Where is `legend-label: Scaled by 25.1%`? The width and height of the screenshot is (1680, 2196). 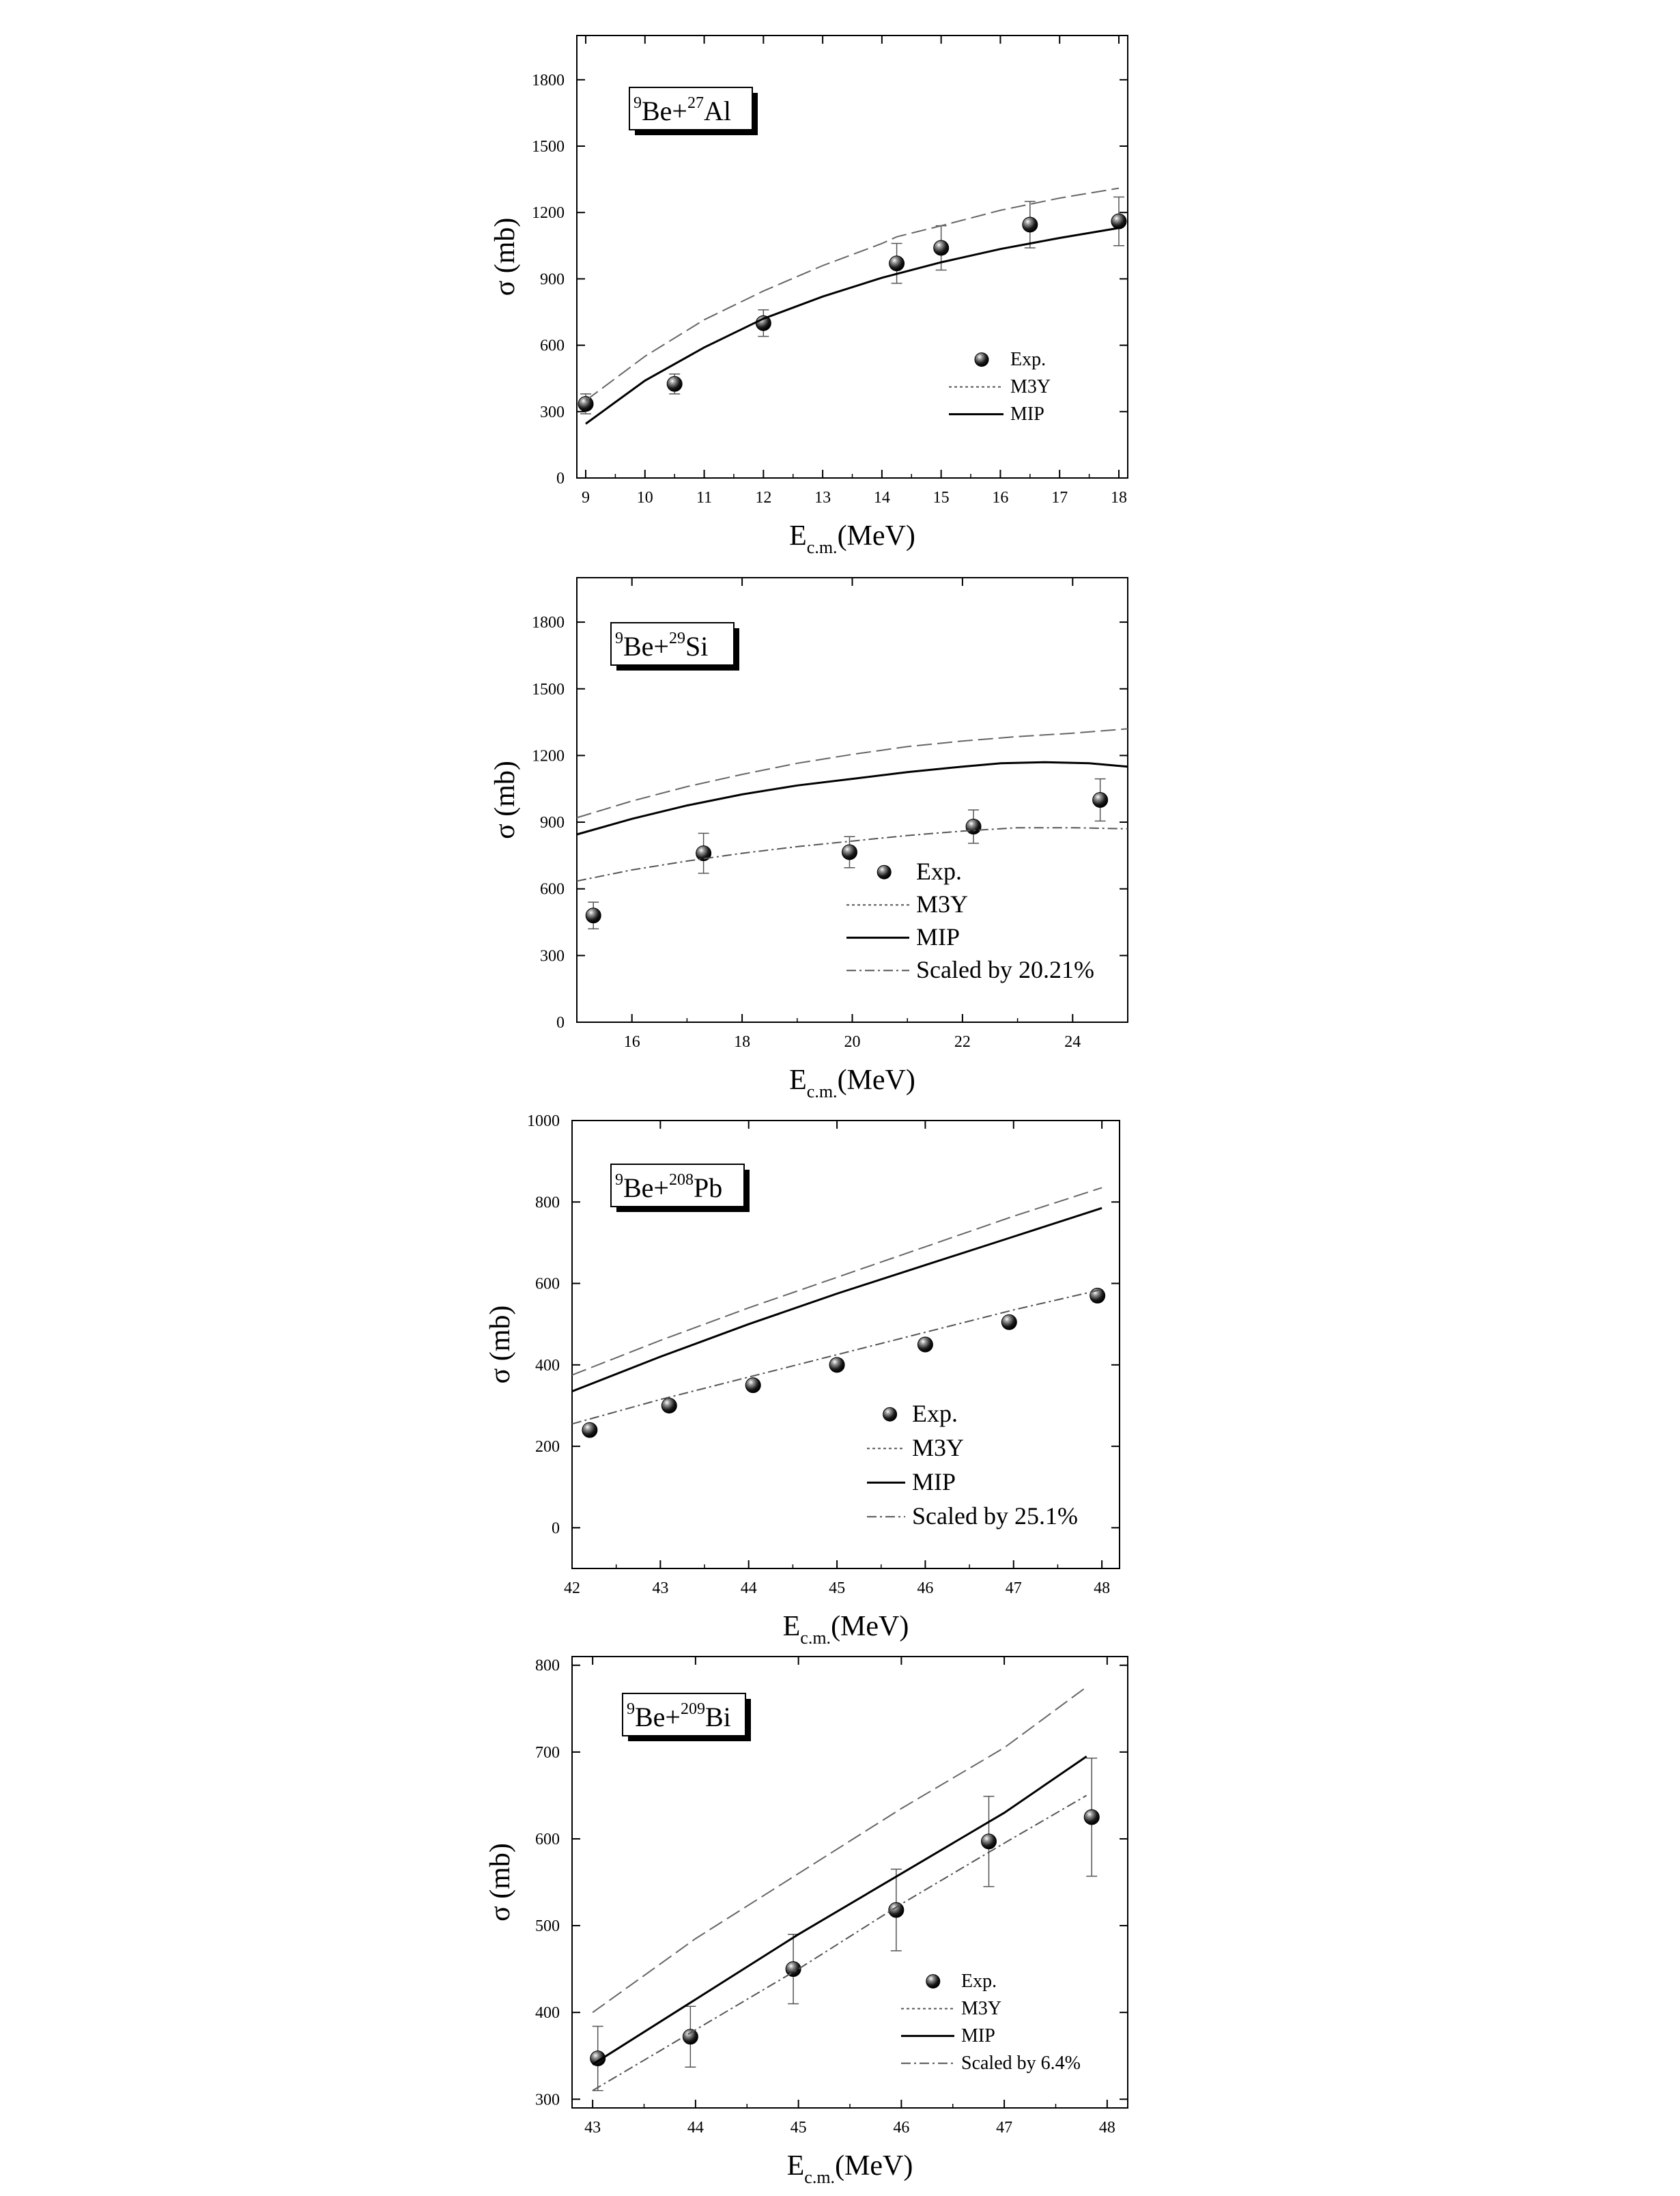
legend-label: Scaled by 25.1% is located at coordinates (995, 1516).